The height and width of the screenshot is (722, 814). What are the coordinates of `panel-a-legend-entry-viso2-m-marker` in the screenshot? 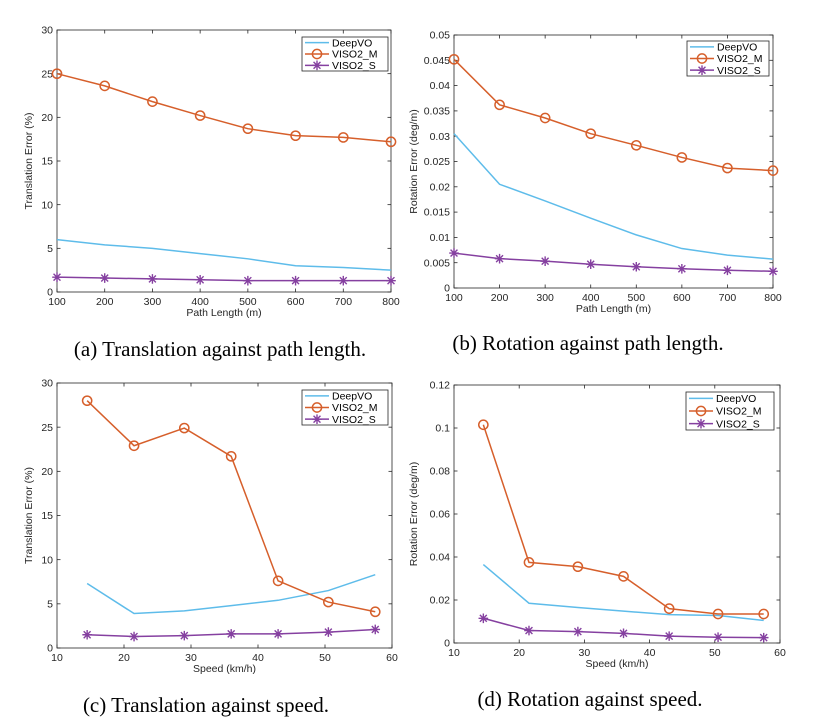 It's located at (317, 54).